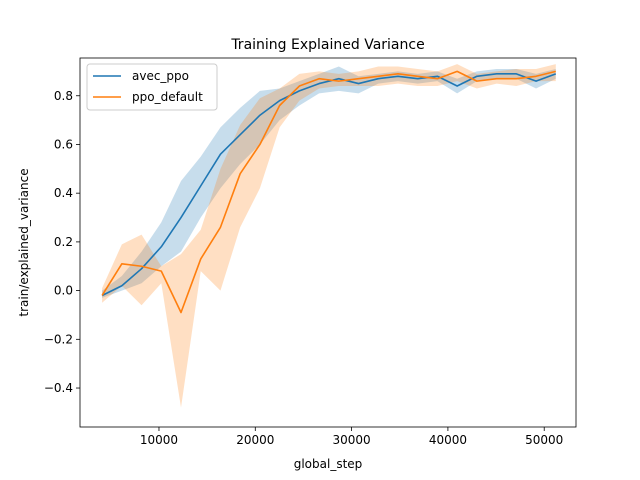 The height and width of the screenshot is (480, 640). Describe the element at coordinates (63, 96) in the screenshot. I see `y-tick-label: 0.8` at that location.